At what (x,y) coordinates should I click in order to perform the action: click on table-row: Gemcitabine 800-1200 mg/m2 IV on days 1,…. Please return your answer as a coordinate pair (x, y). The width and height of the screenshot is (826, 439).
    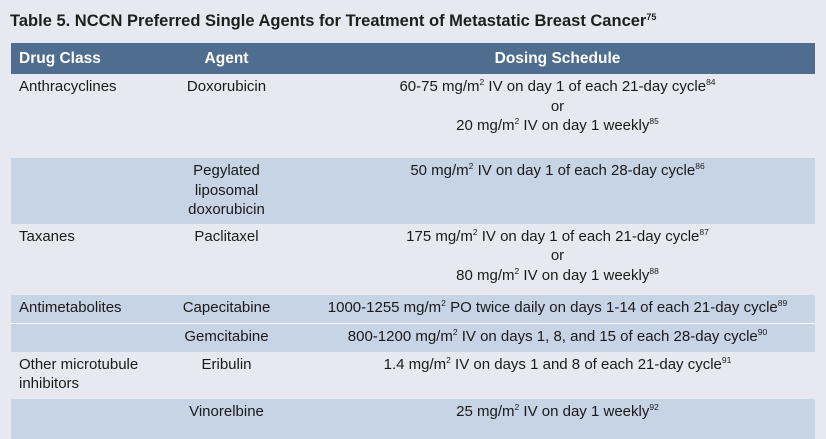
    Looking at the image, I should click on (413, 337).